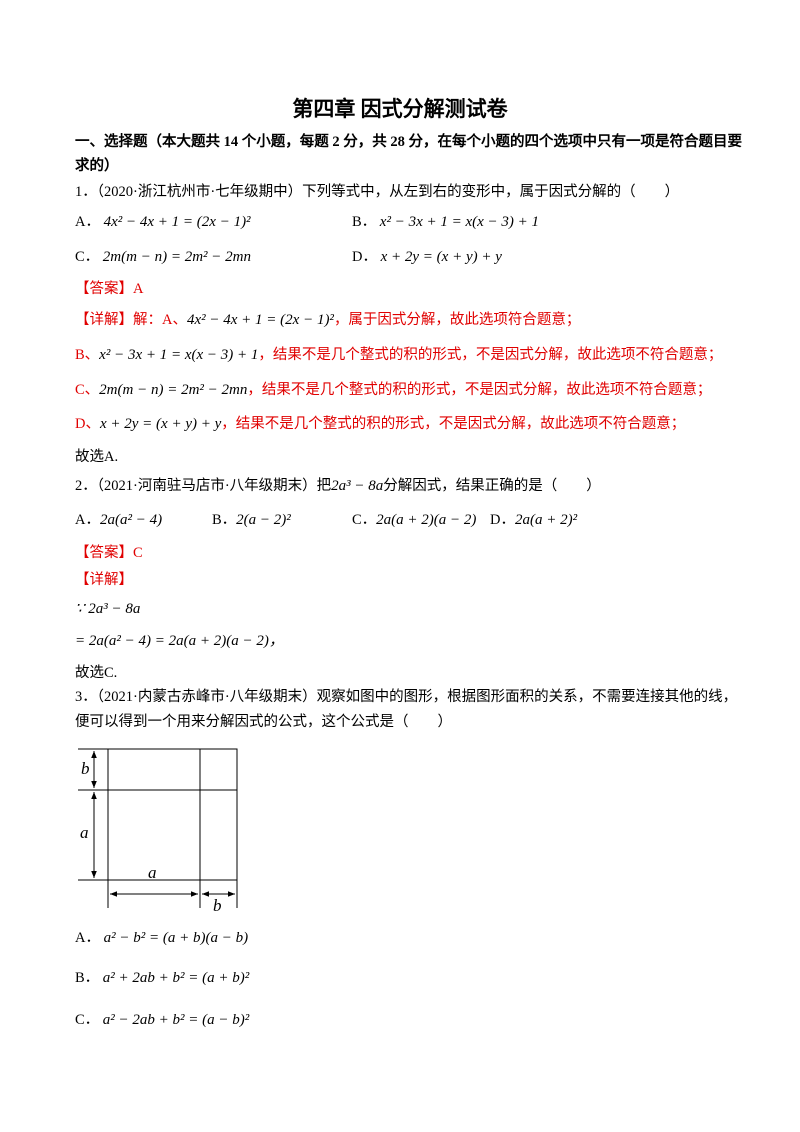 The width and height of the screenshot is (800, 1132). Describe the element at coordinates (109, 553) in the screenshot. I see `answer: 【答案】C` at that location.